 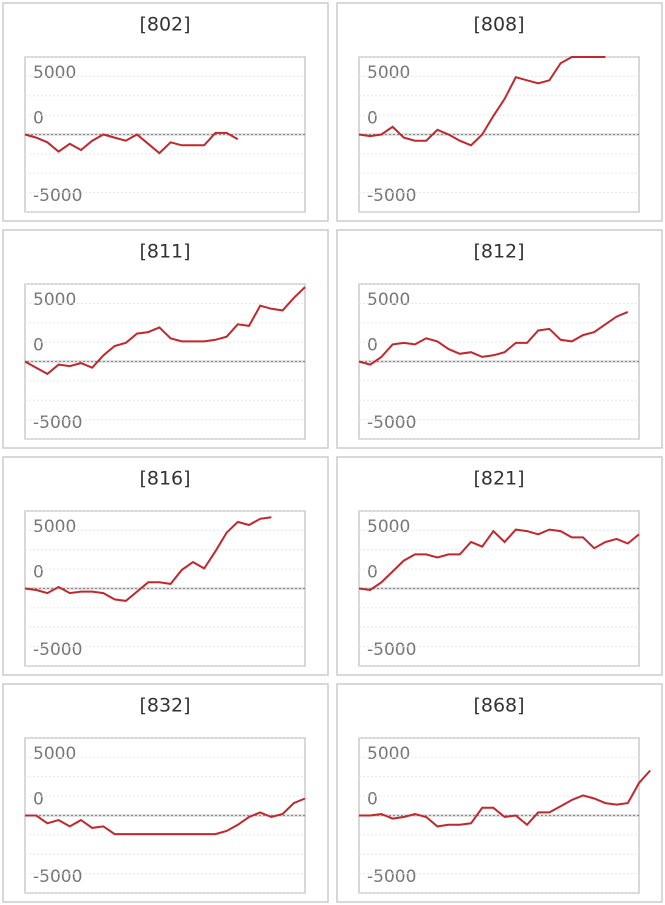 I want to click on chart-title: [811], so click(x=164, y=252).